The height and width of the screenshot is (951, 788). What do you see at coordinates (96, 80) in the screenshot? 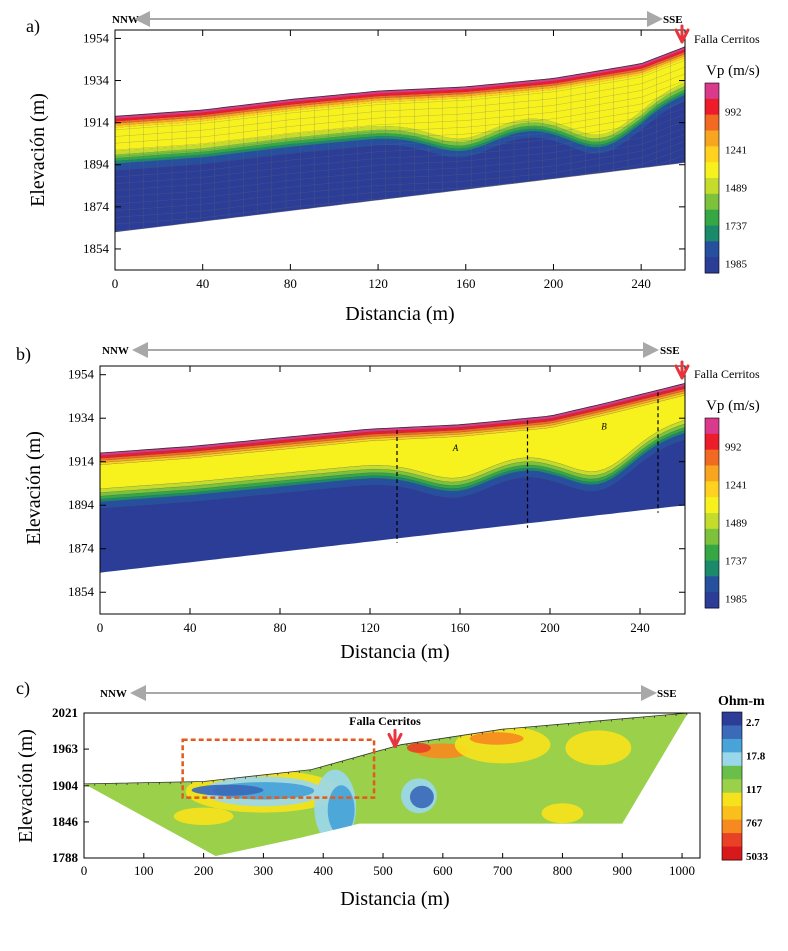
I see `y-tick-label: 1934` at bounding box center [96, 80].